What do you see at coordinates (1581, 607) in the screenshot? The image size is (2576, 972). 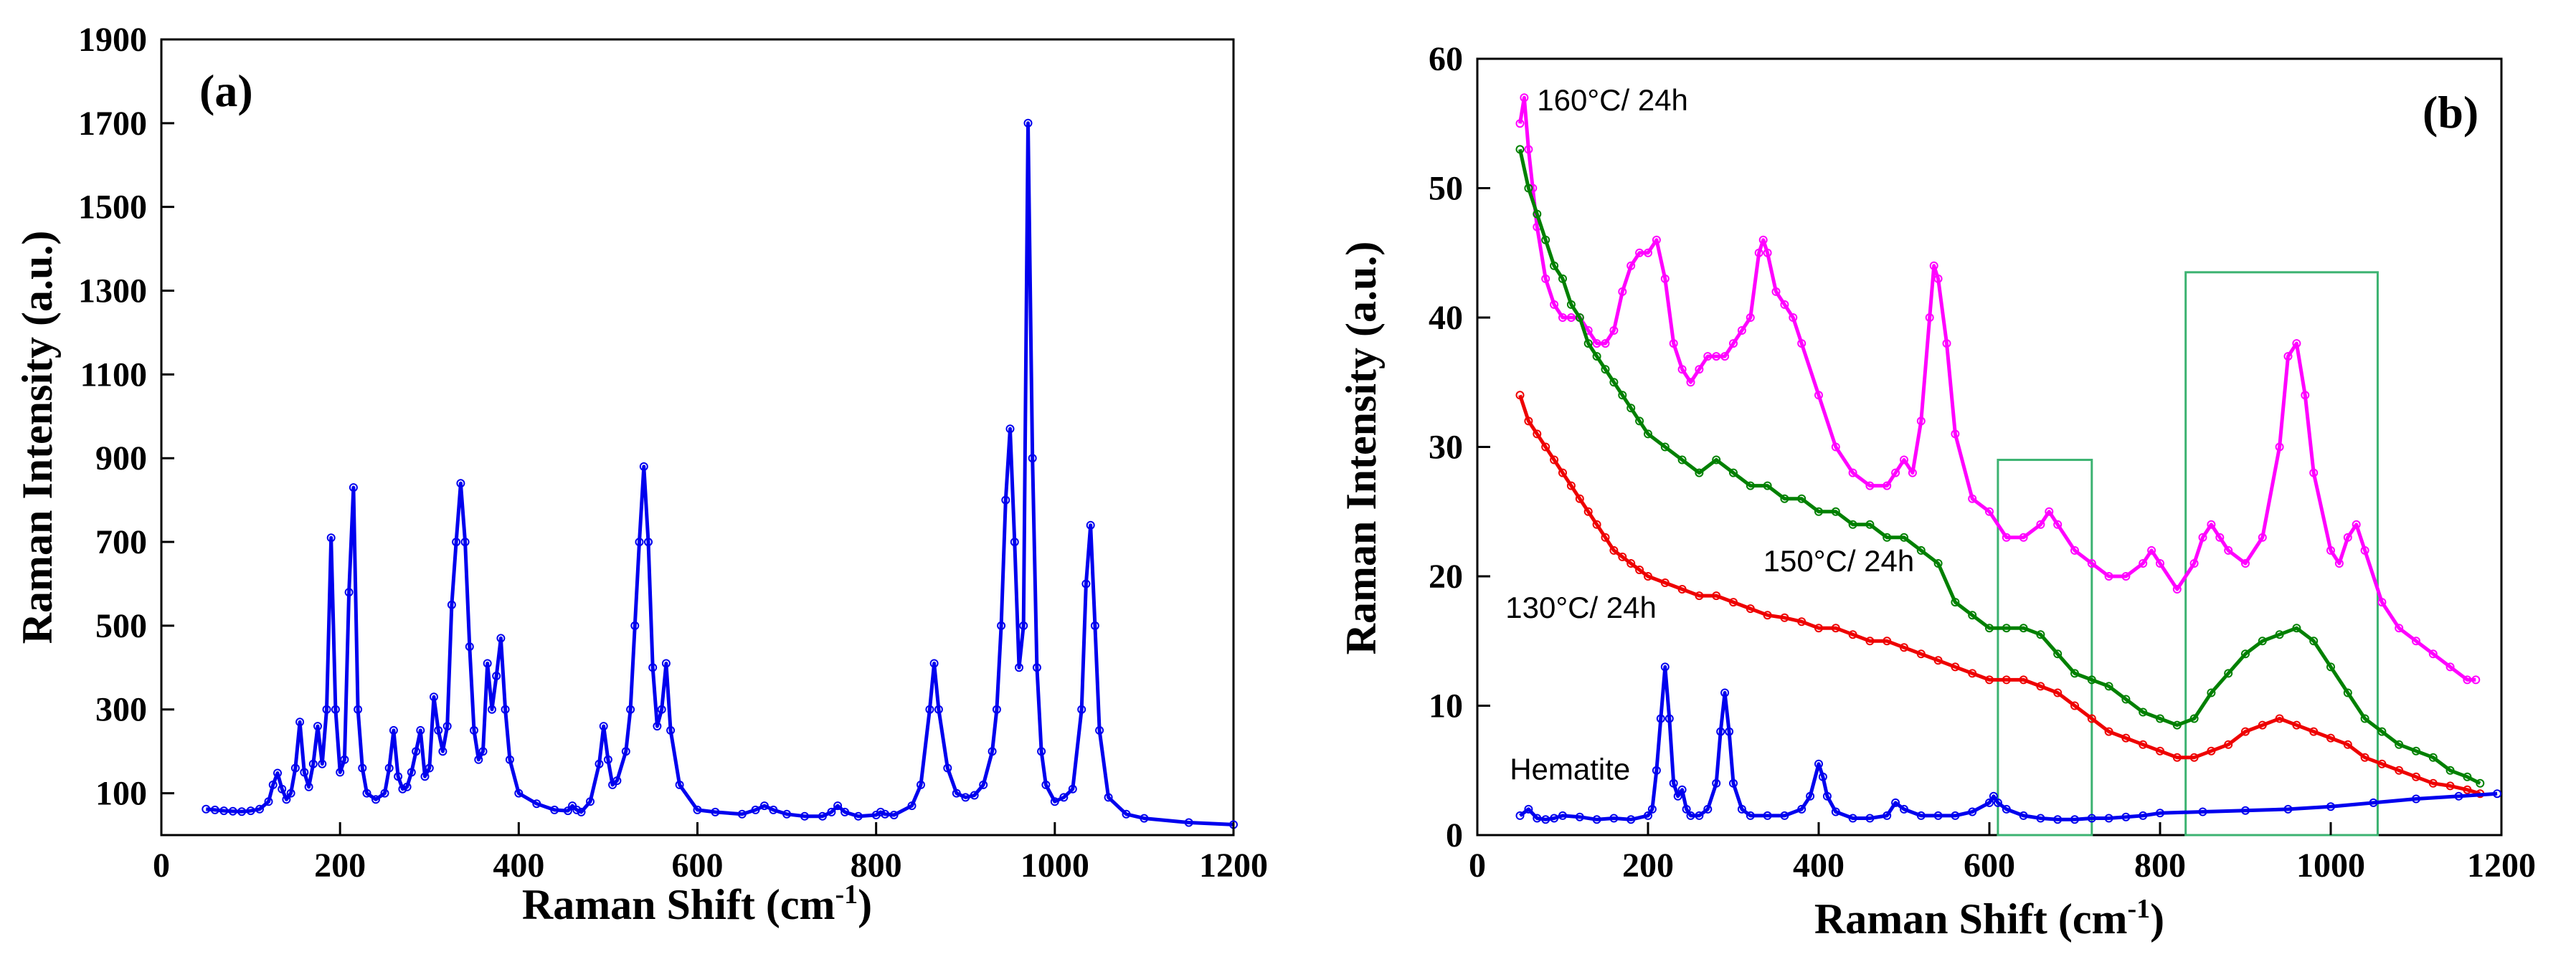 I see `series-annotation: 130°C/ 24h` at bounding box center [1581, 607].